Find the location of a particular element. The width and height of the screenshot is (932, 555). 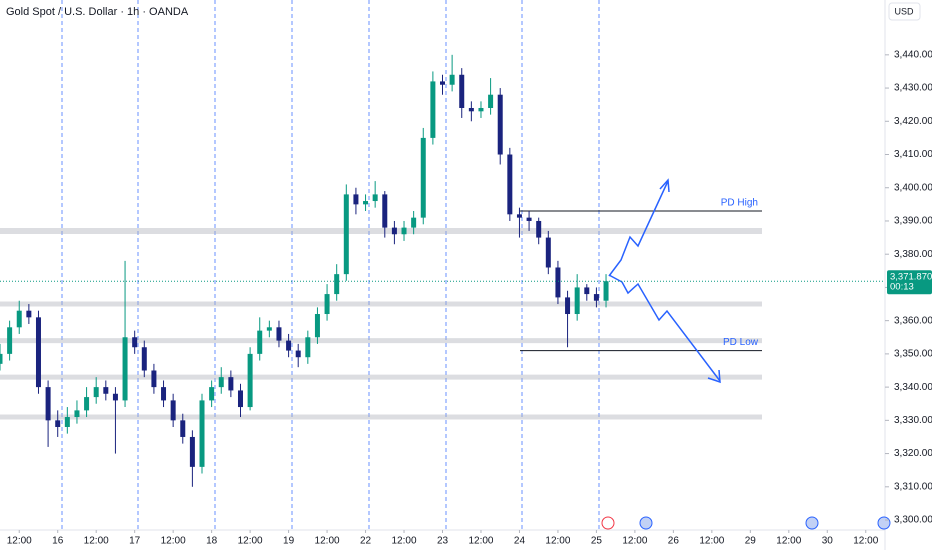

x-tick-label: 22 is located at coordinates (366, 541).